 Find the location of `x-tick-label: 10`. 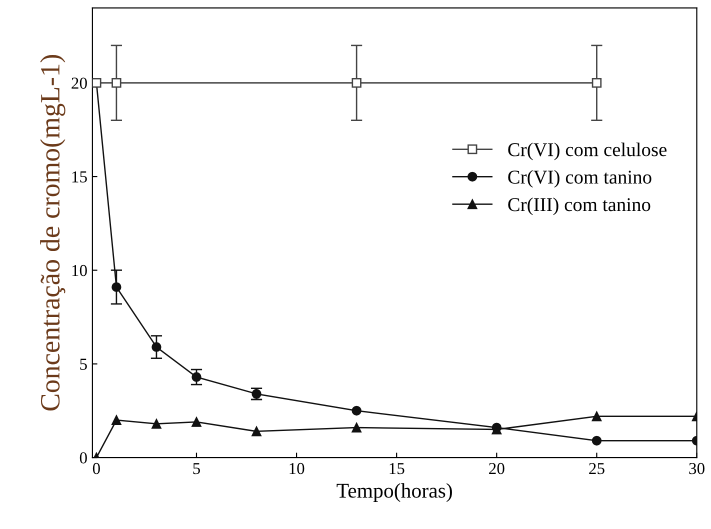

x-tick-label: 10 is located at coordinates (297, 468).